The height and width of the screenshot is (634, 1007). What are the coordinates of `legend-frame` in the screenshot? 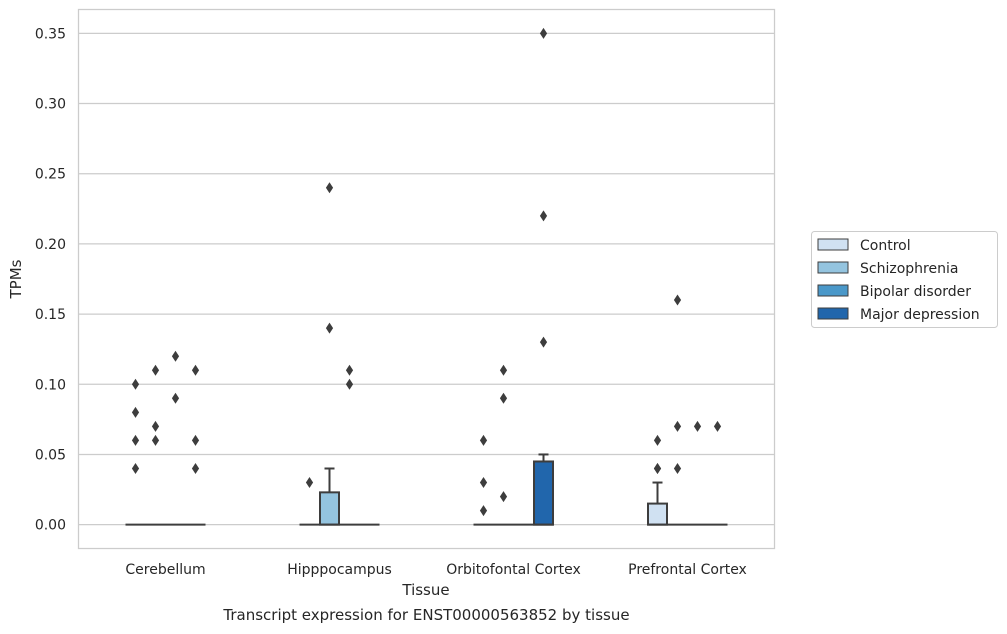 It's located at (904, 279).